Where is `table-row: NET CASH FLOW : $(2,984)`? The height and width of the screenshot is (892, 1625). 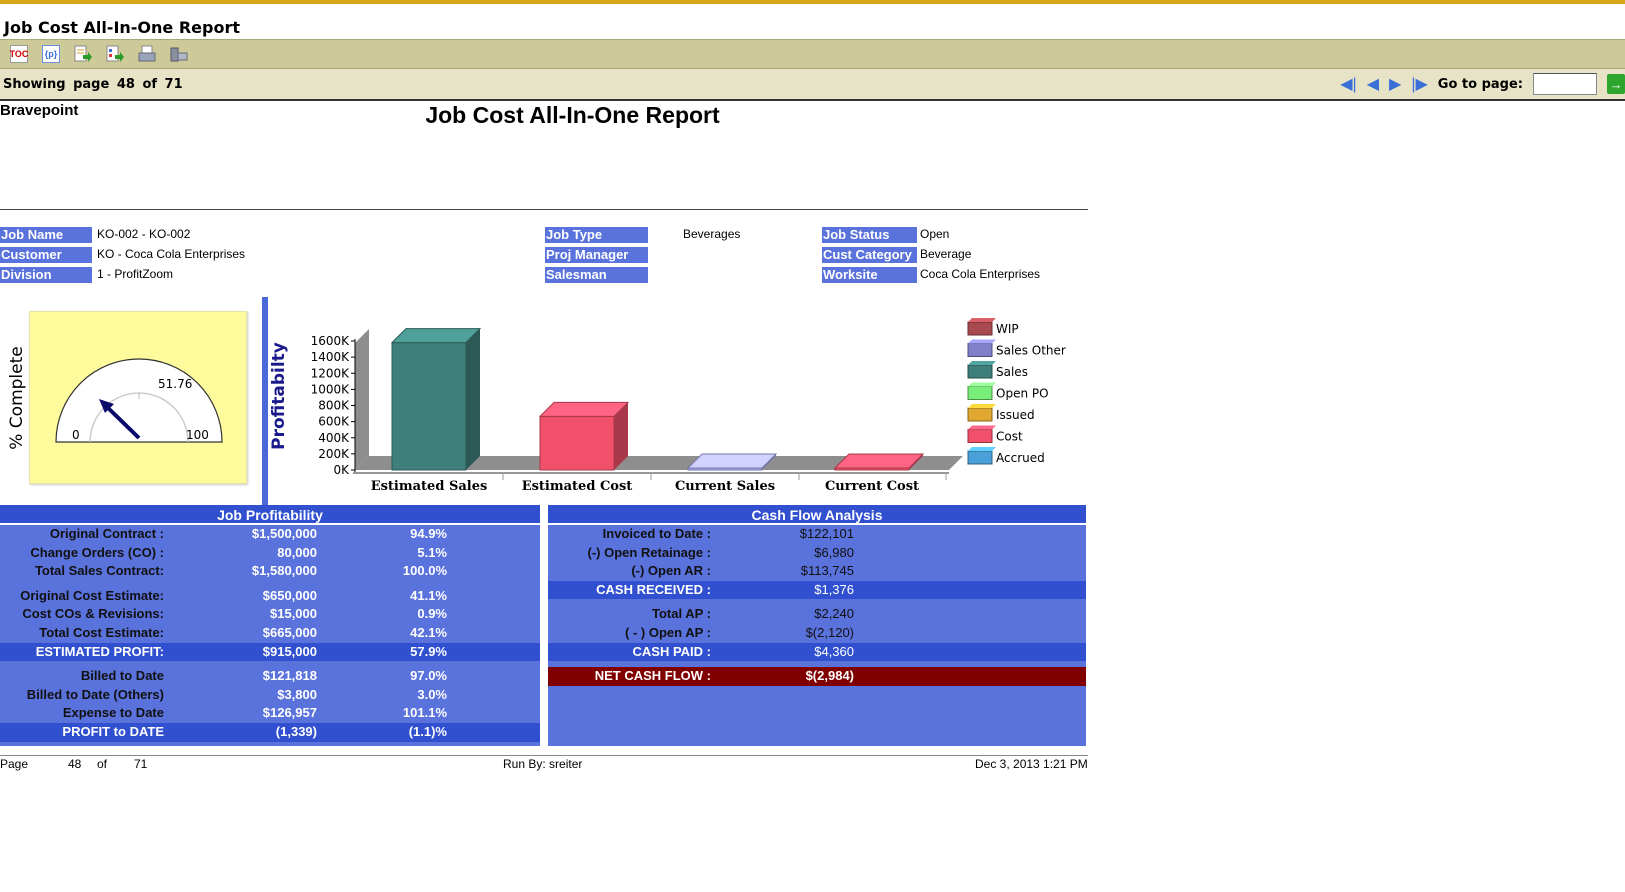 table-row: NET CASH FLOW : $(2,984) is located at coordinates (817, 676).